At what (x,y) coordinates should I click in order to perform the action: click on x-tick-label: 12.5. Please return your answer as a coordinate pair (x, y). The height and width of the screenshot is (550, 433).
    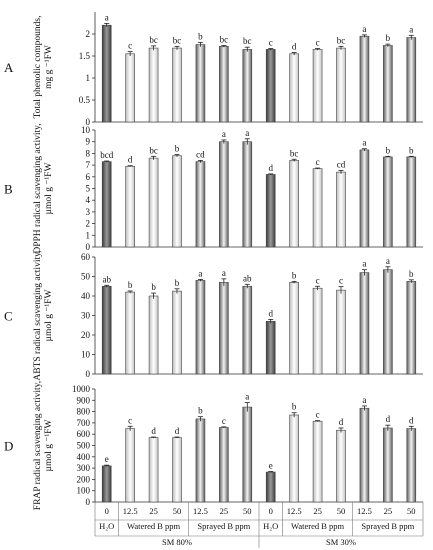
    Looking at the image, I should click on (200, 511).